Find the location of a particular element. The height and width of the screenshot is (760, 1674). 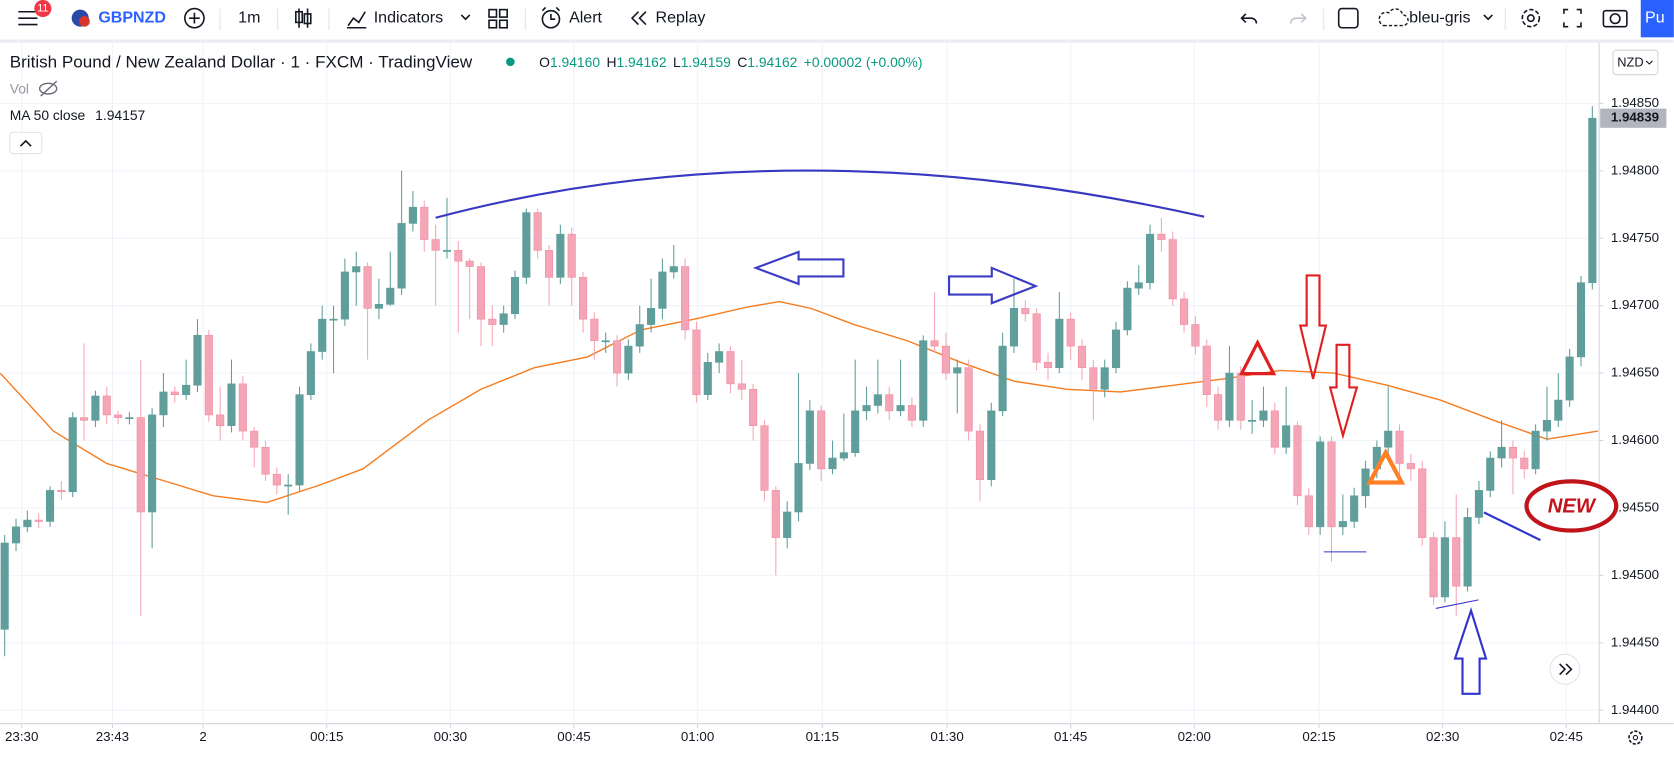

x-tick-label: 01:45 is located at coordinates (1070, 736).